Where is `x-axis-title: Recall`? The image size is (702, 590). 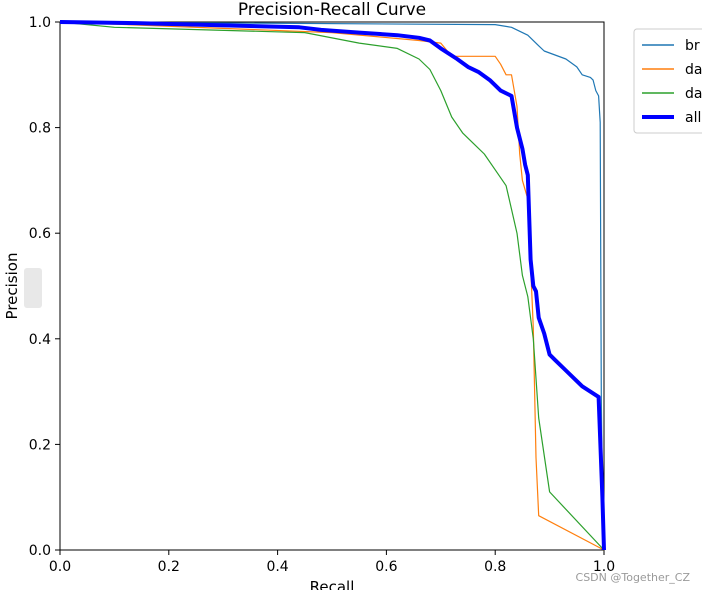
x-axis-title: Recall is located at coordinates (332, 584).